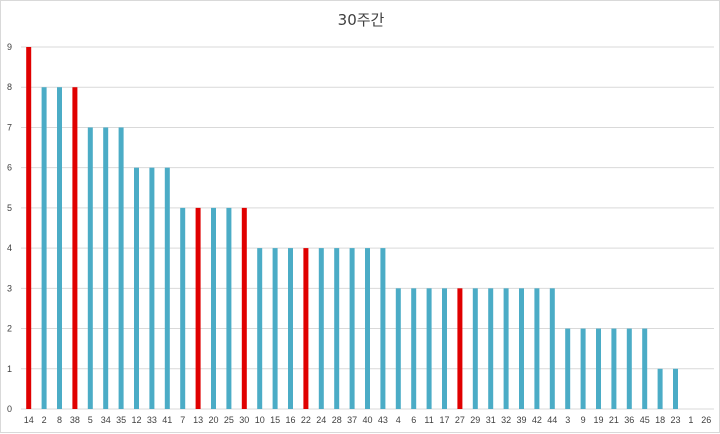 This screenshot has width=720, height=434. Describe the element at coordinates (398, 420) in the screenshot. I see `x-tick-label: 4` at that location.